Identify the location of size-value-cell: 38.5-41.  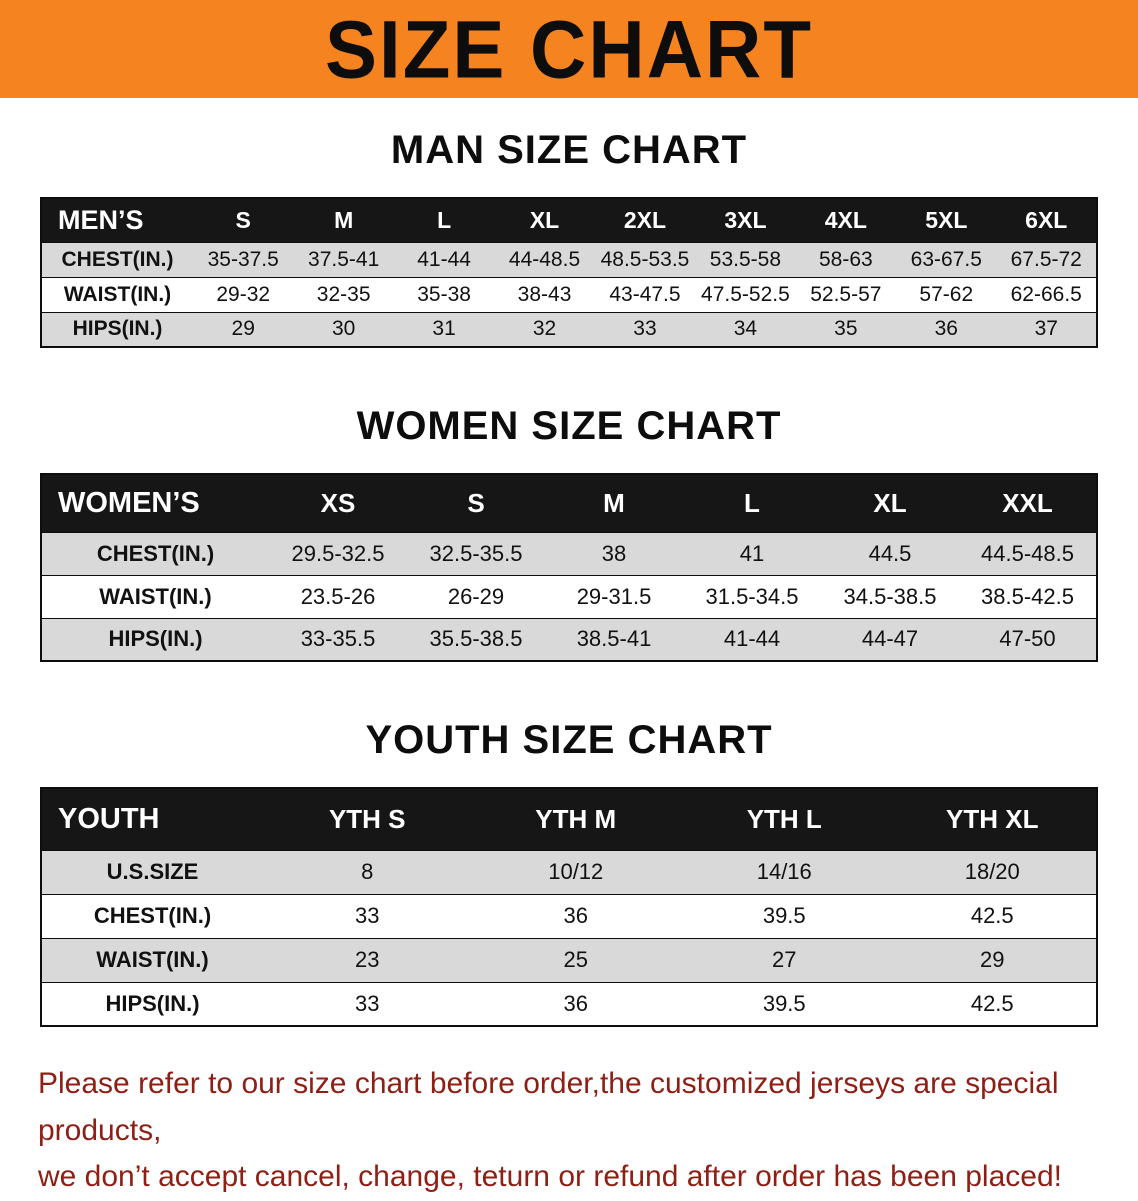
(614, 639).